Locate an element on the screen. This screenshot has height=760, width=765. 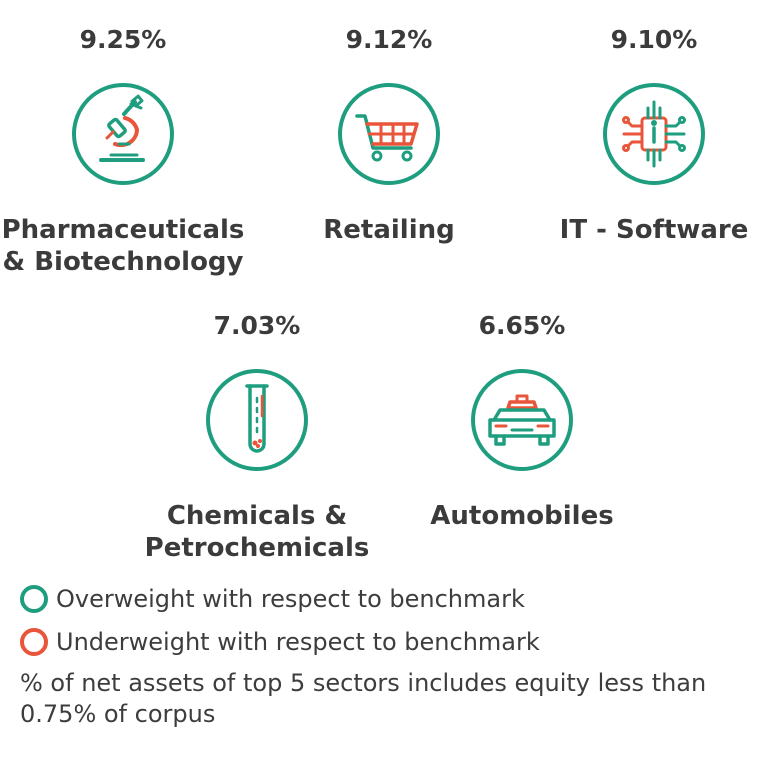
shopping-cart-icon is located at coordinates (389, 134).